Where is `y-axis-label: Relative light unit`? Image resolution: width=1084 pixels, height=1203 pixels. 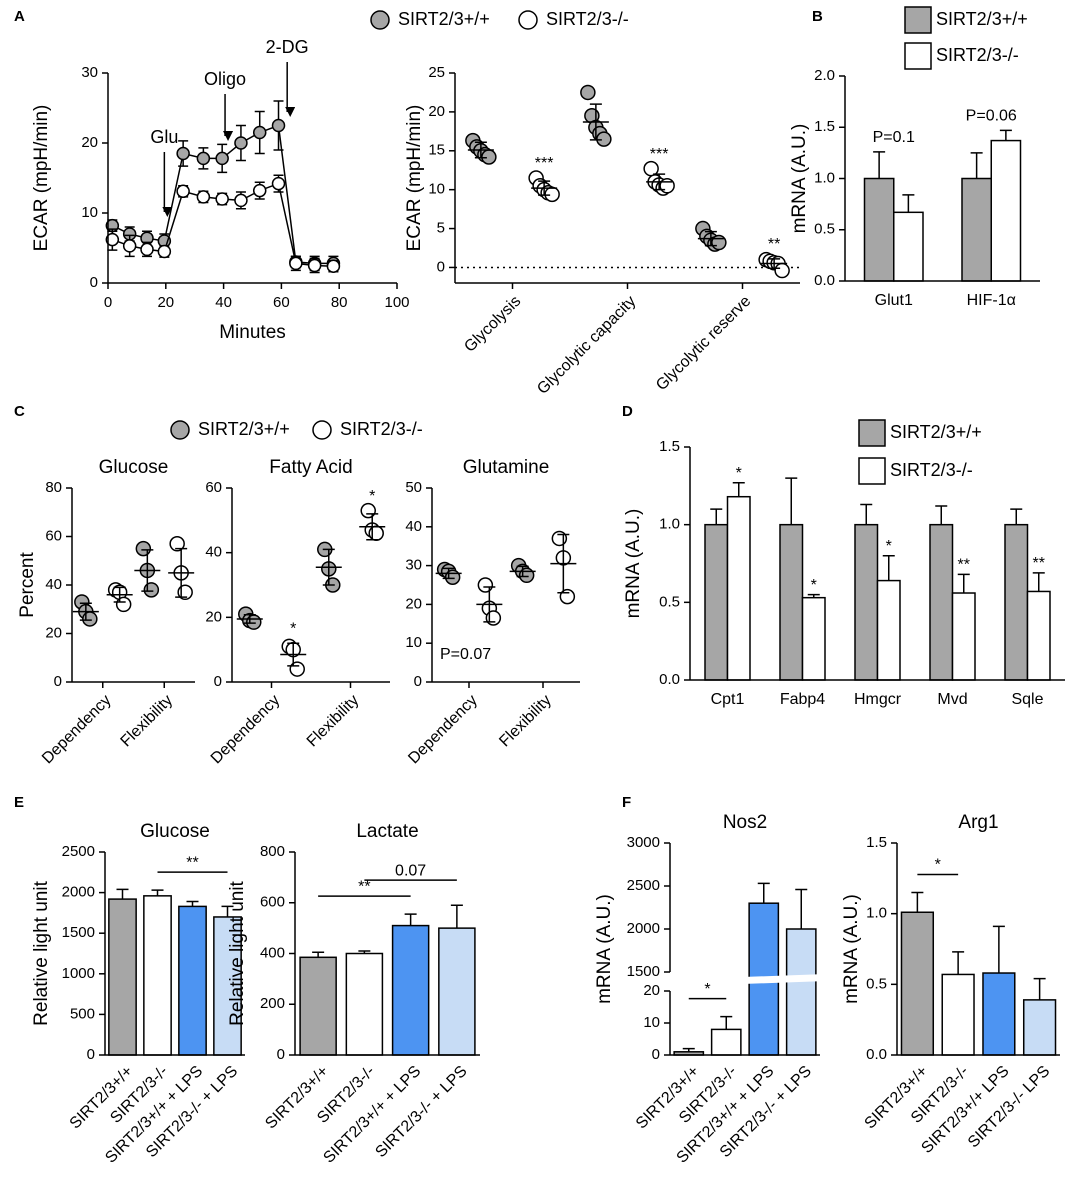
y-axis-label: Relative light unit is located at coordinates (41, 952).